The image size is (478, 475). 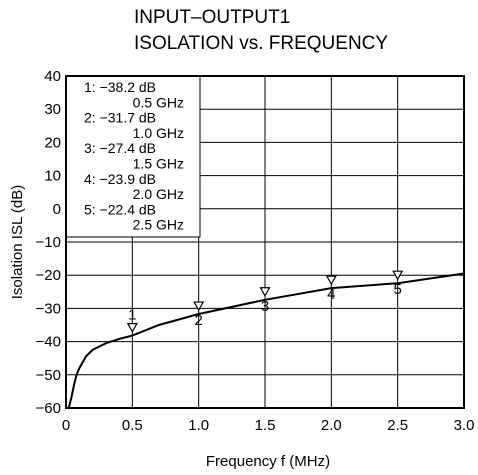 I want to click on y-tick-label: −60, so click(x=48, y=408).